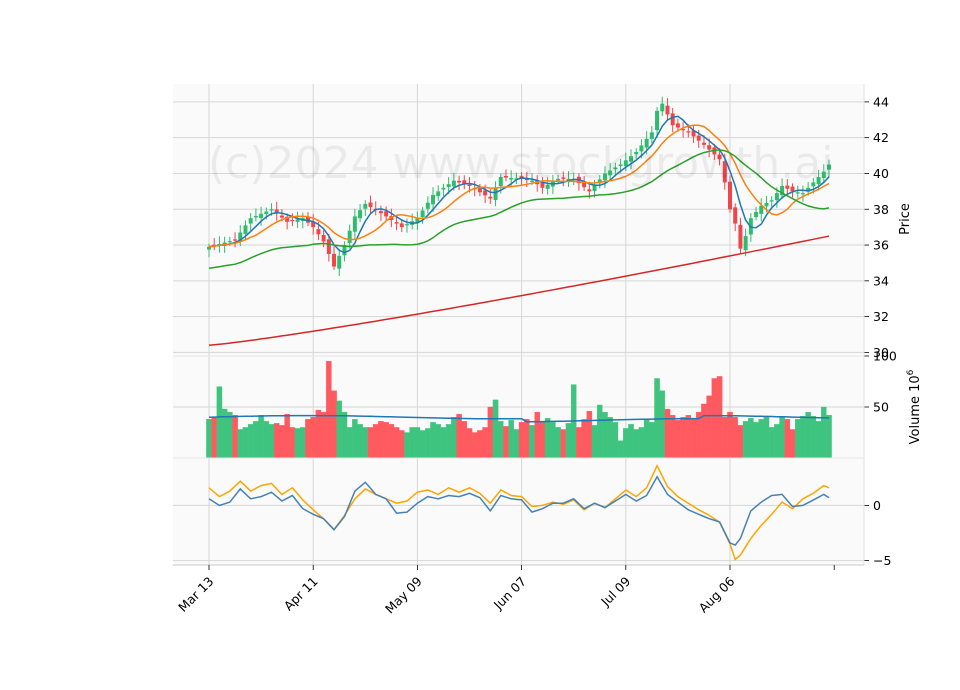  Describe the element at coordinates (881, 137) in the screenshot. I see `price-tick-label: 42` at that location.